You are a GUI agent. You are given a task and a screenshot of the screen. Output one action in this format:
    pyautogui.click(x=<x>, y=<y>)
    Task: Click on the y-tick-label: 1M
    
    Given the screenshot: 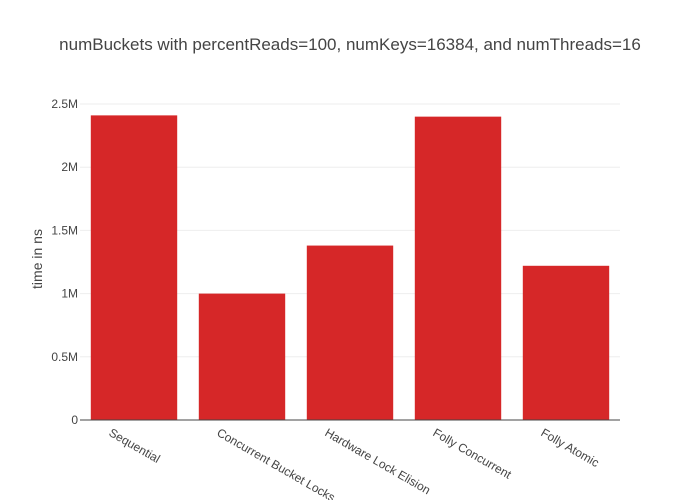 What is the action you would take?
    pyautogui.click(x=69, y=294)
    